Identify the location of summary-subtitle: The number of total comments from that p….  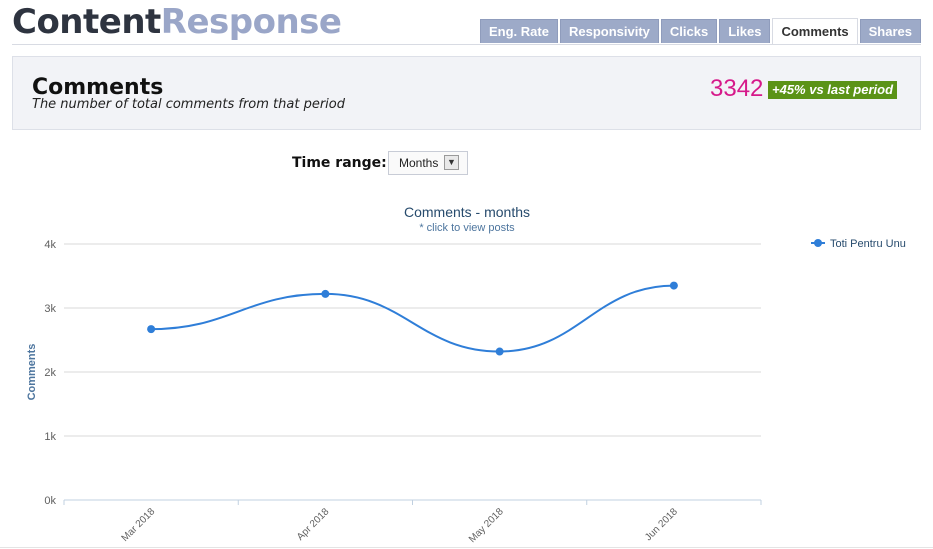
(188, 104).